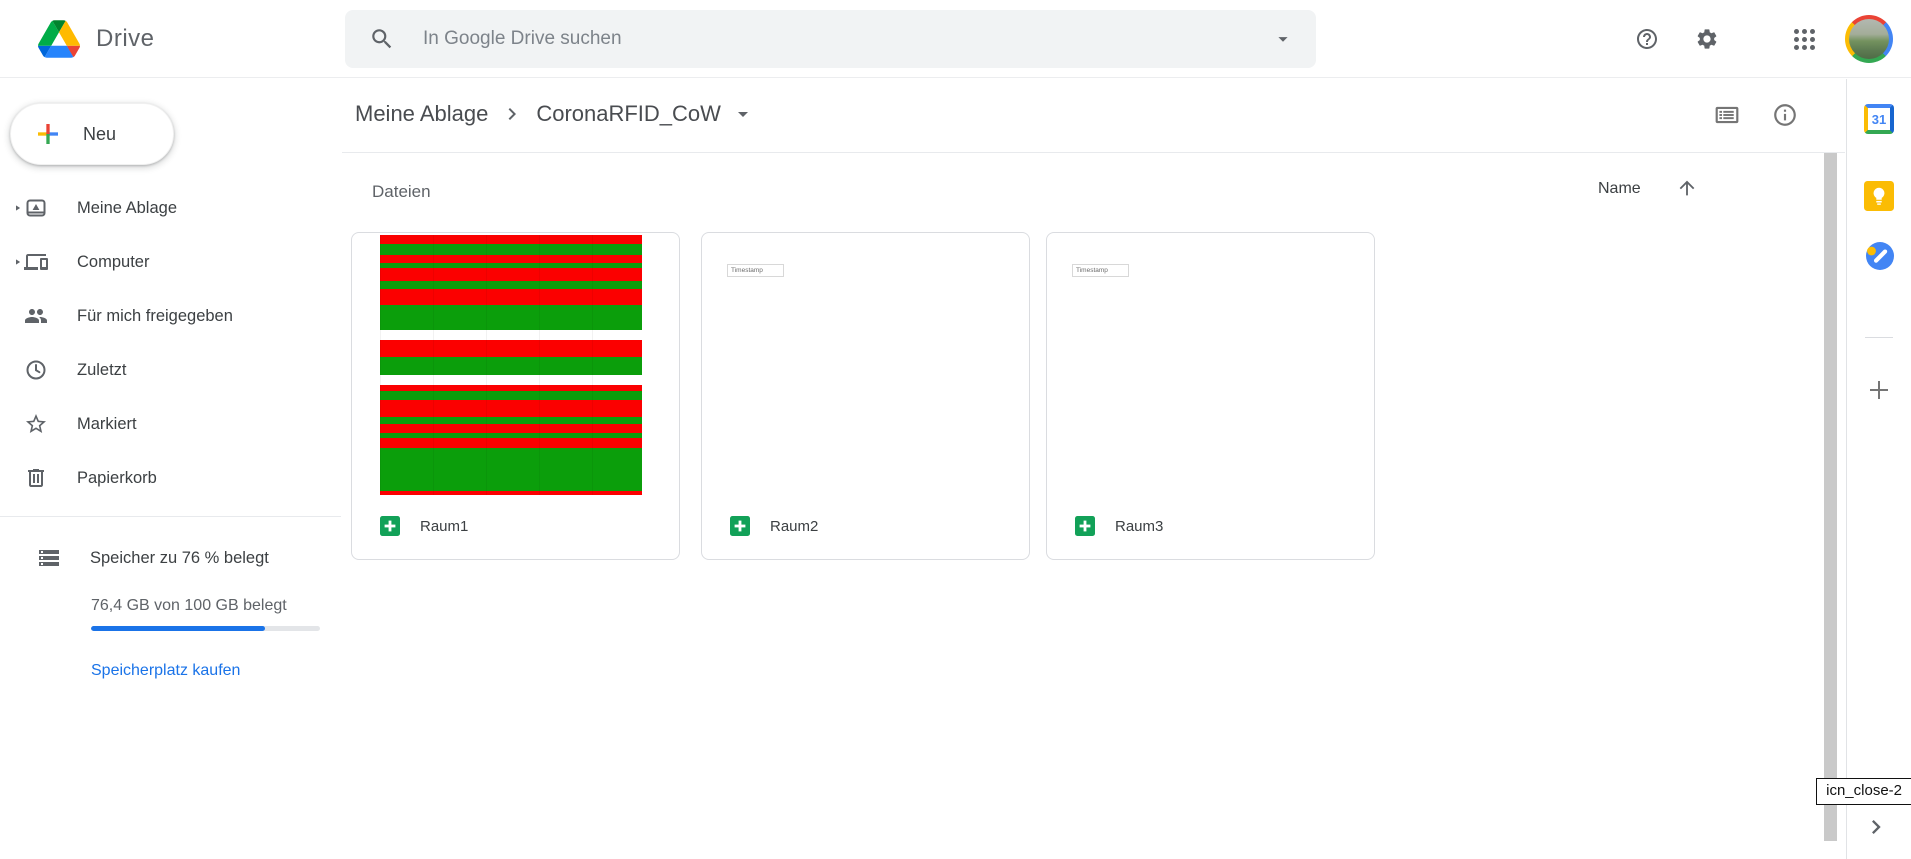 This screenshot has height=859, width=1911. What do you see at coordinates (170, 516) in the screenshot?
I see `sidebar-divider` at bounding box center [170, 516].